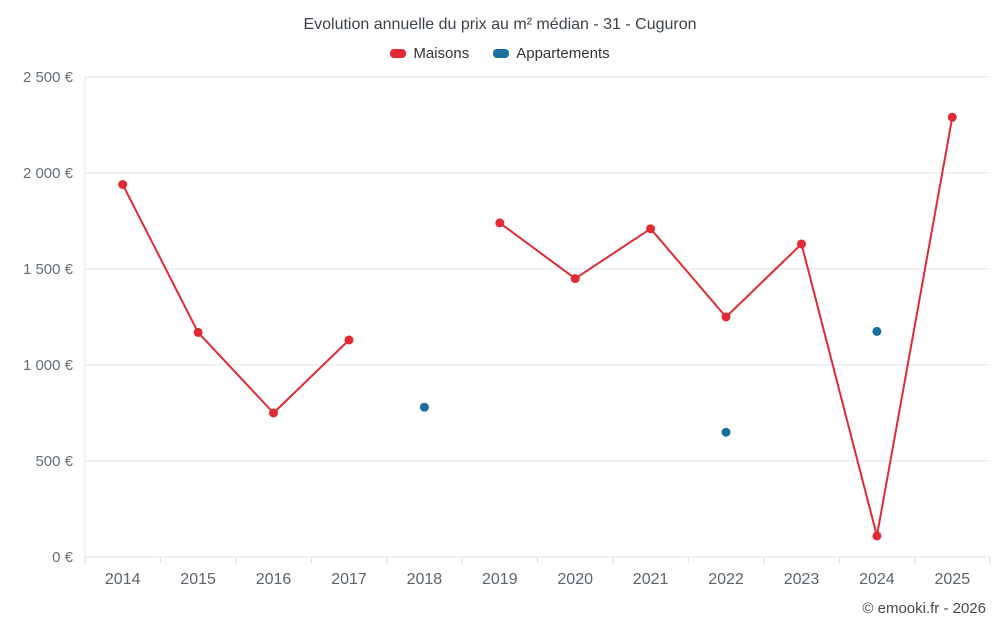 Image resolution: width=1000 pixels, height=625 pixels. Describe the element at coordinates (48, 173) in the screenshot. I see `y-tick-label: 2 000 €` at that location.